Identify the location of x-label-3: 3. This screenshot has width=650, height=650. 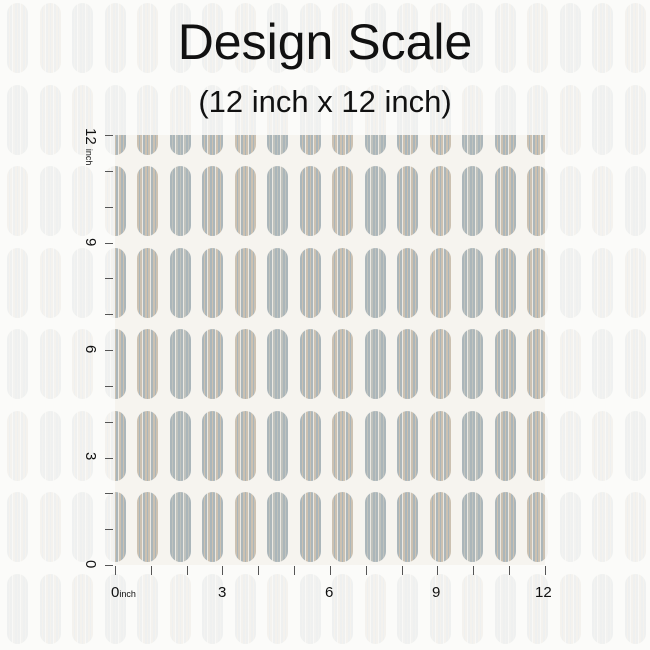
(222, 592).